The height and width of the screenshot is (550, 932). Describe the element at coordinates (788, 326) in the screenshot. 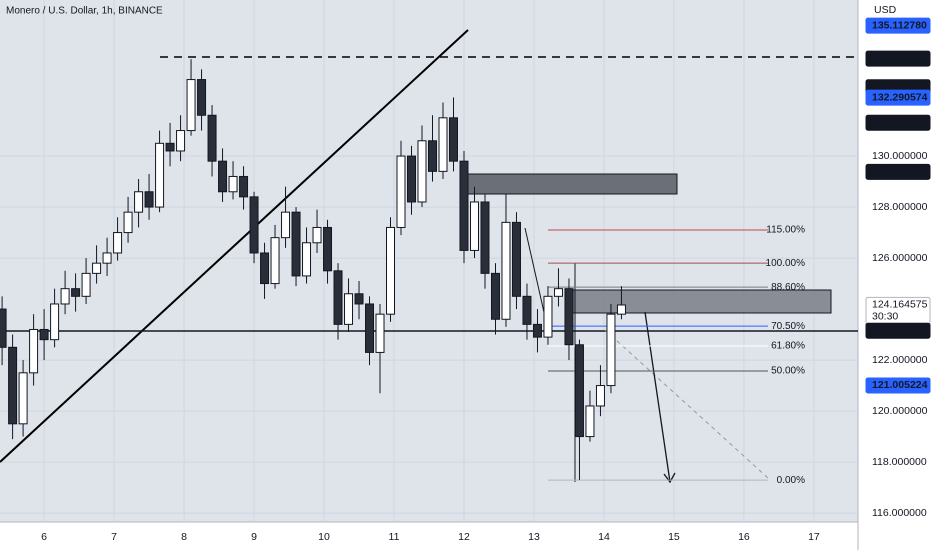

I see `fib-label: 70.50%` at that location.